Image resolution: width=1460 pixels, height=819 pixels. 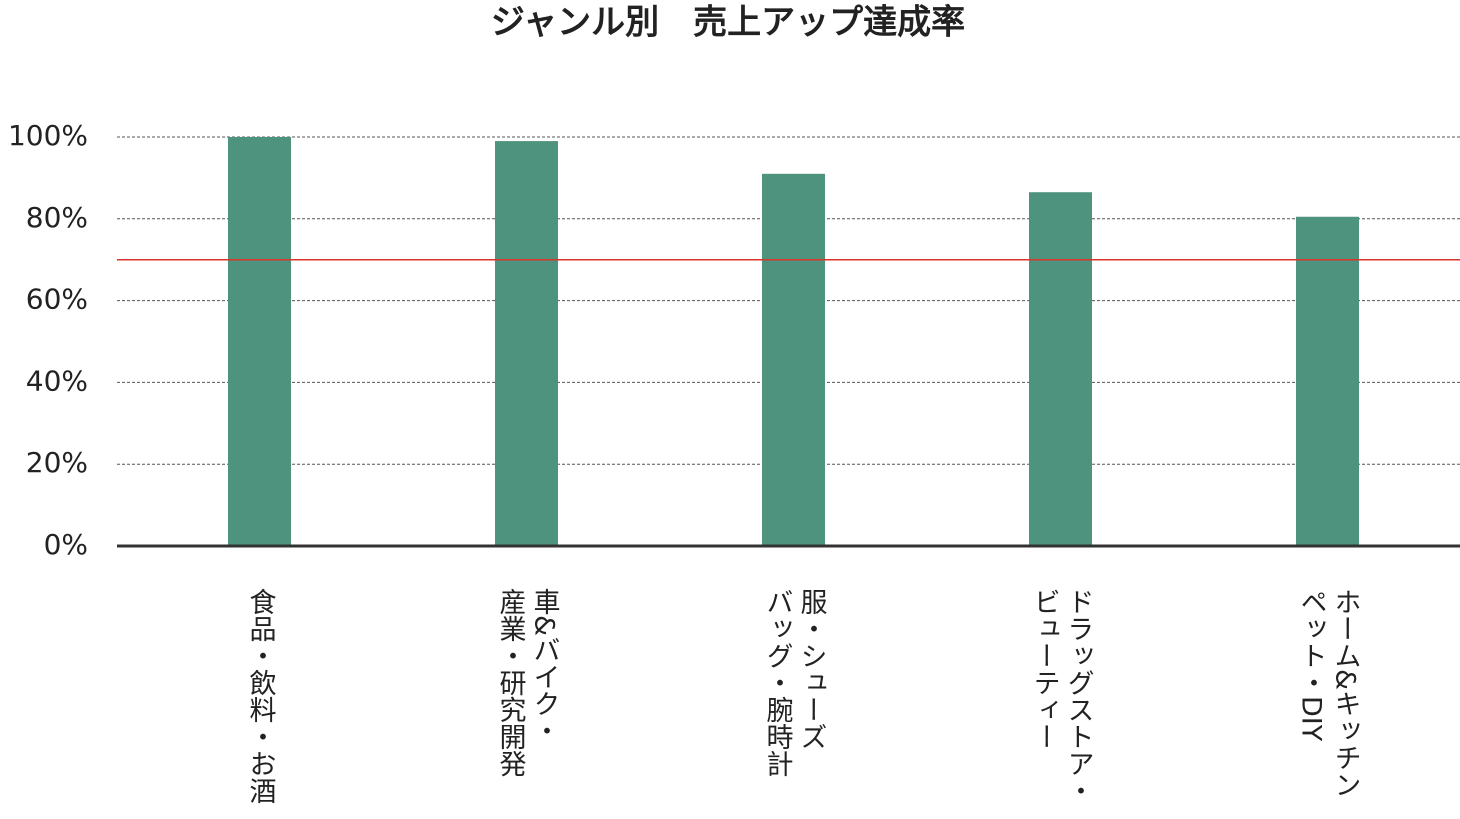 I want to click on x-tick-label: 食品・飲料・お酒, so click(x=260, y=696).